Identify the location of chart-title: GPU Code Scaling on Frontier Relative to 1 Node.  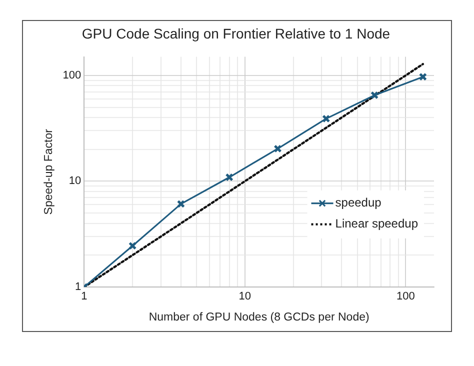
(236, 33).